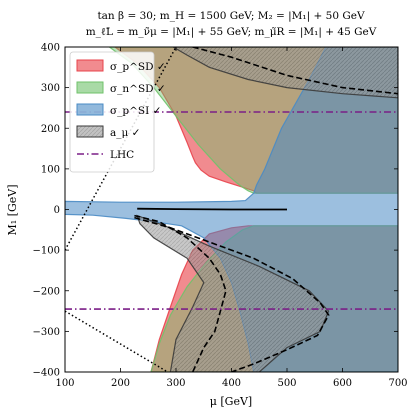 The width and height of the screenshot is (420, 420). Describe the element at coordinates (50, 169) in the screenshot. I see `y-tick-label: 100` at that location.